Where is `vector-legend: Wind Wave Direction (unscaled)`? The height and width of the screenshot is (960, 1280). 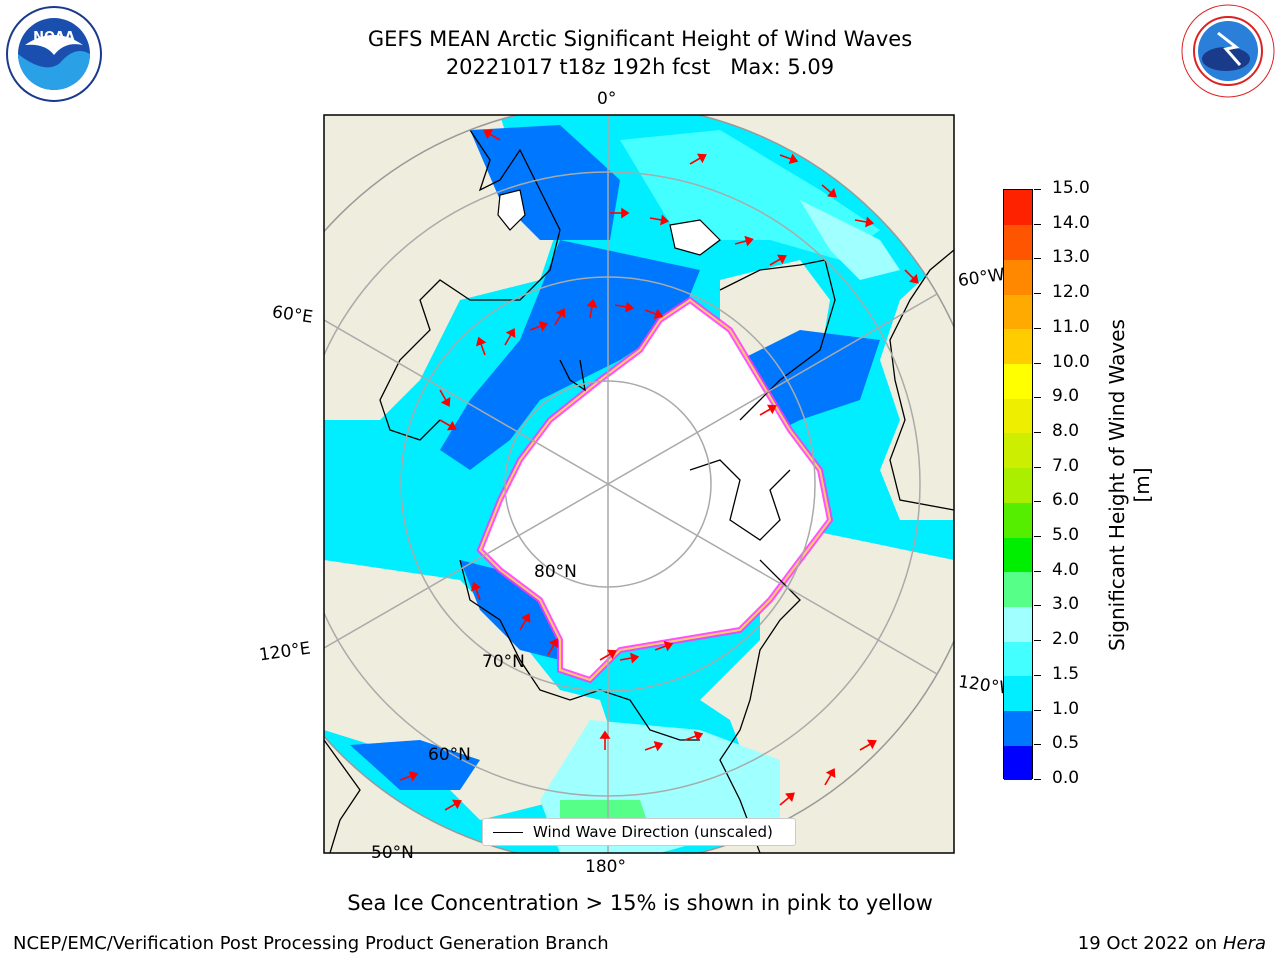 vector-legend: Wind Wave Direction (unscaled) is located at coordinates (639, 832).